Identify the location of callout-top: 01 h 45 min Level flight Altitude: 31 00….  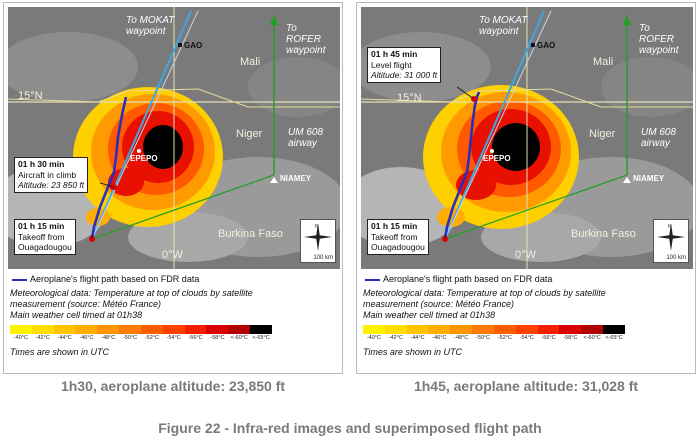
(404, 65).